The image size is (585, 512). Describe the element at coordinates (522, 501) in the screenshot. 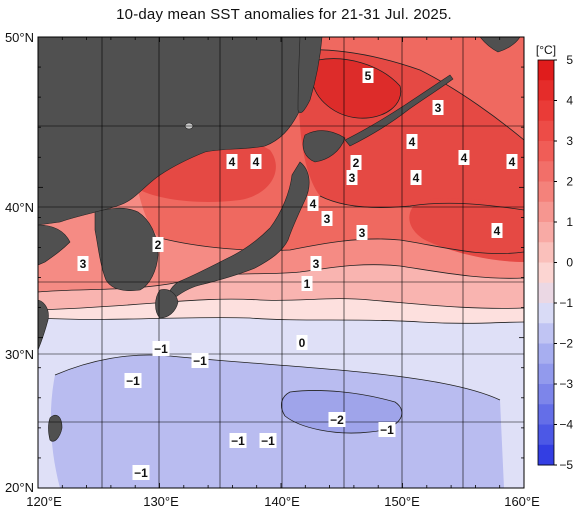

I see `lon-label-160: 160°E` at that location.